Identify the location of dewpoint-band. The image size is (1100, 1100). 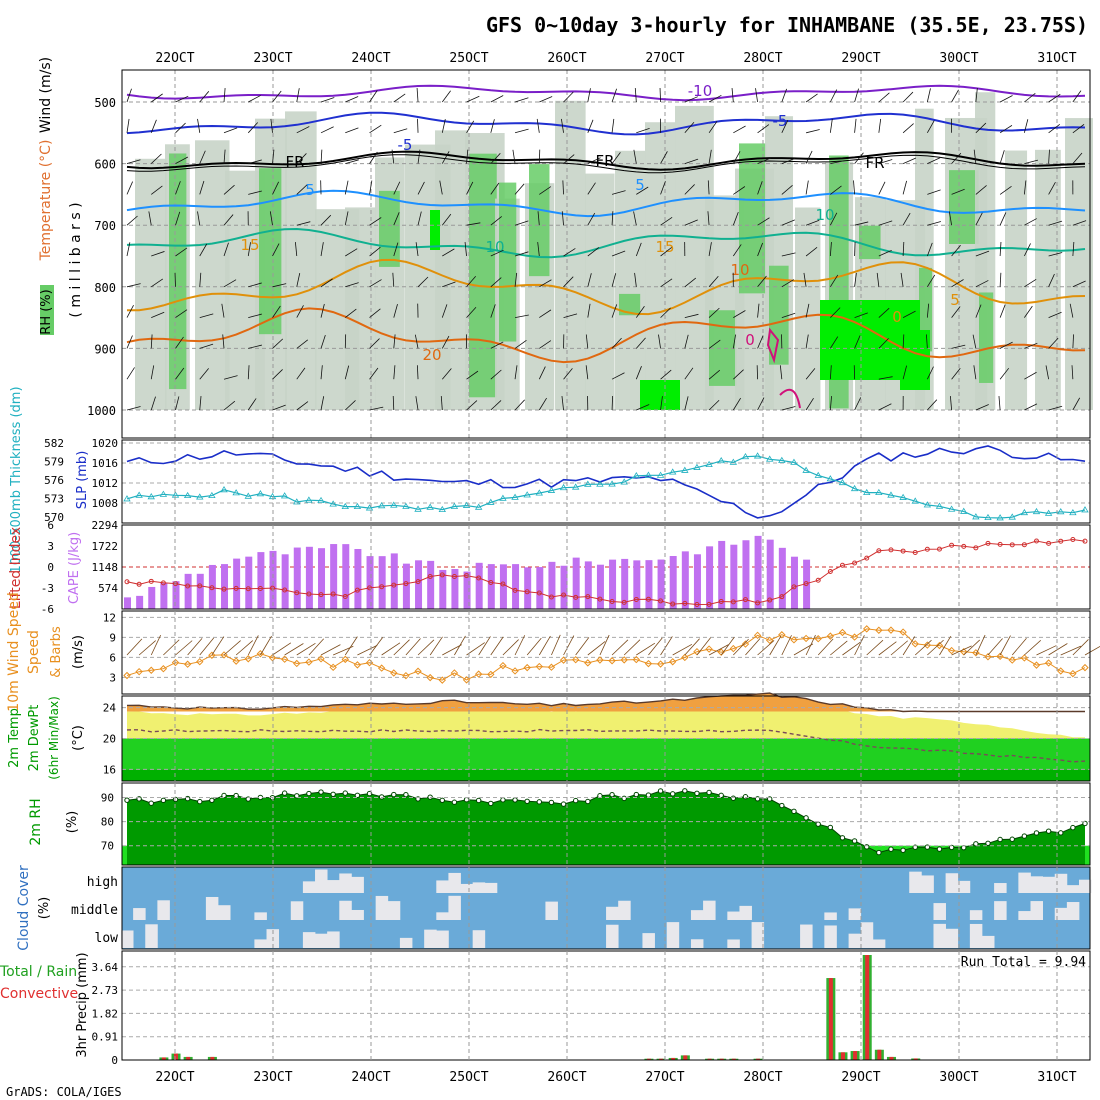
(606, 754).